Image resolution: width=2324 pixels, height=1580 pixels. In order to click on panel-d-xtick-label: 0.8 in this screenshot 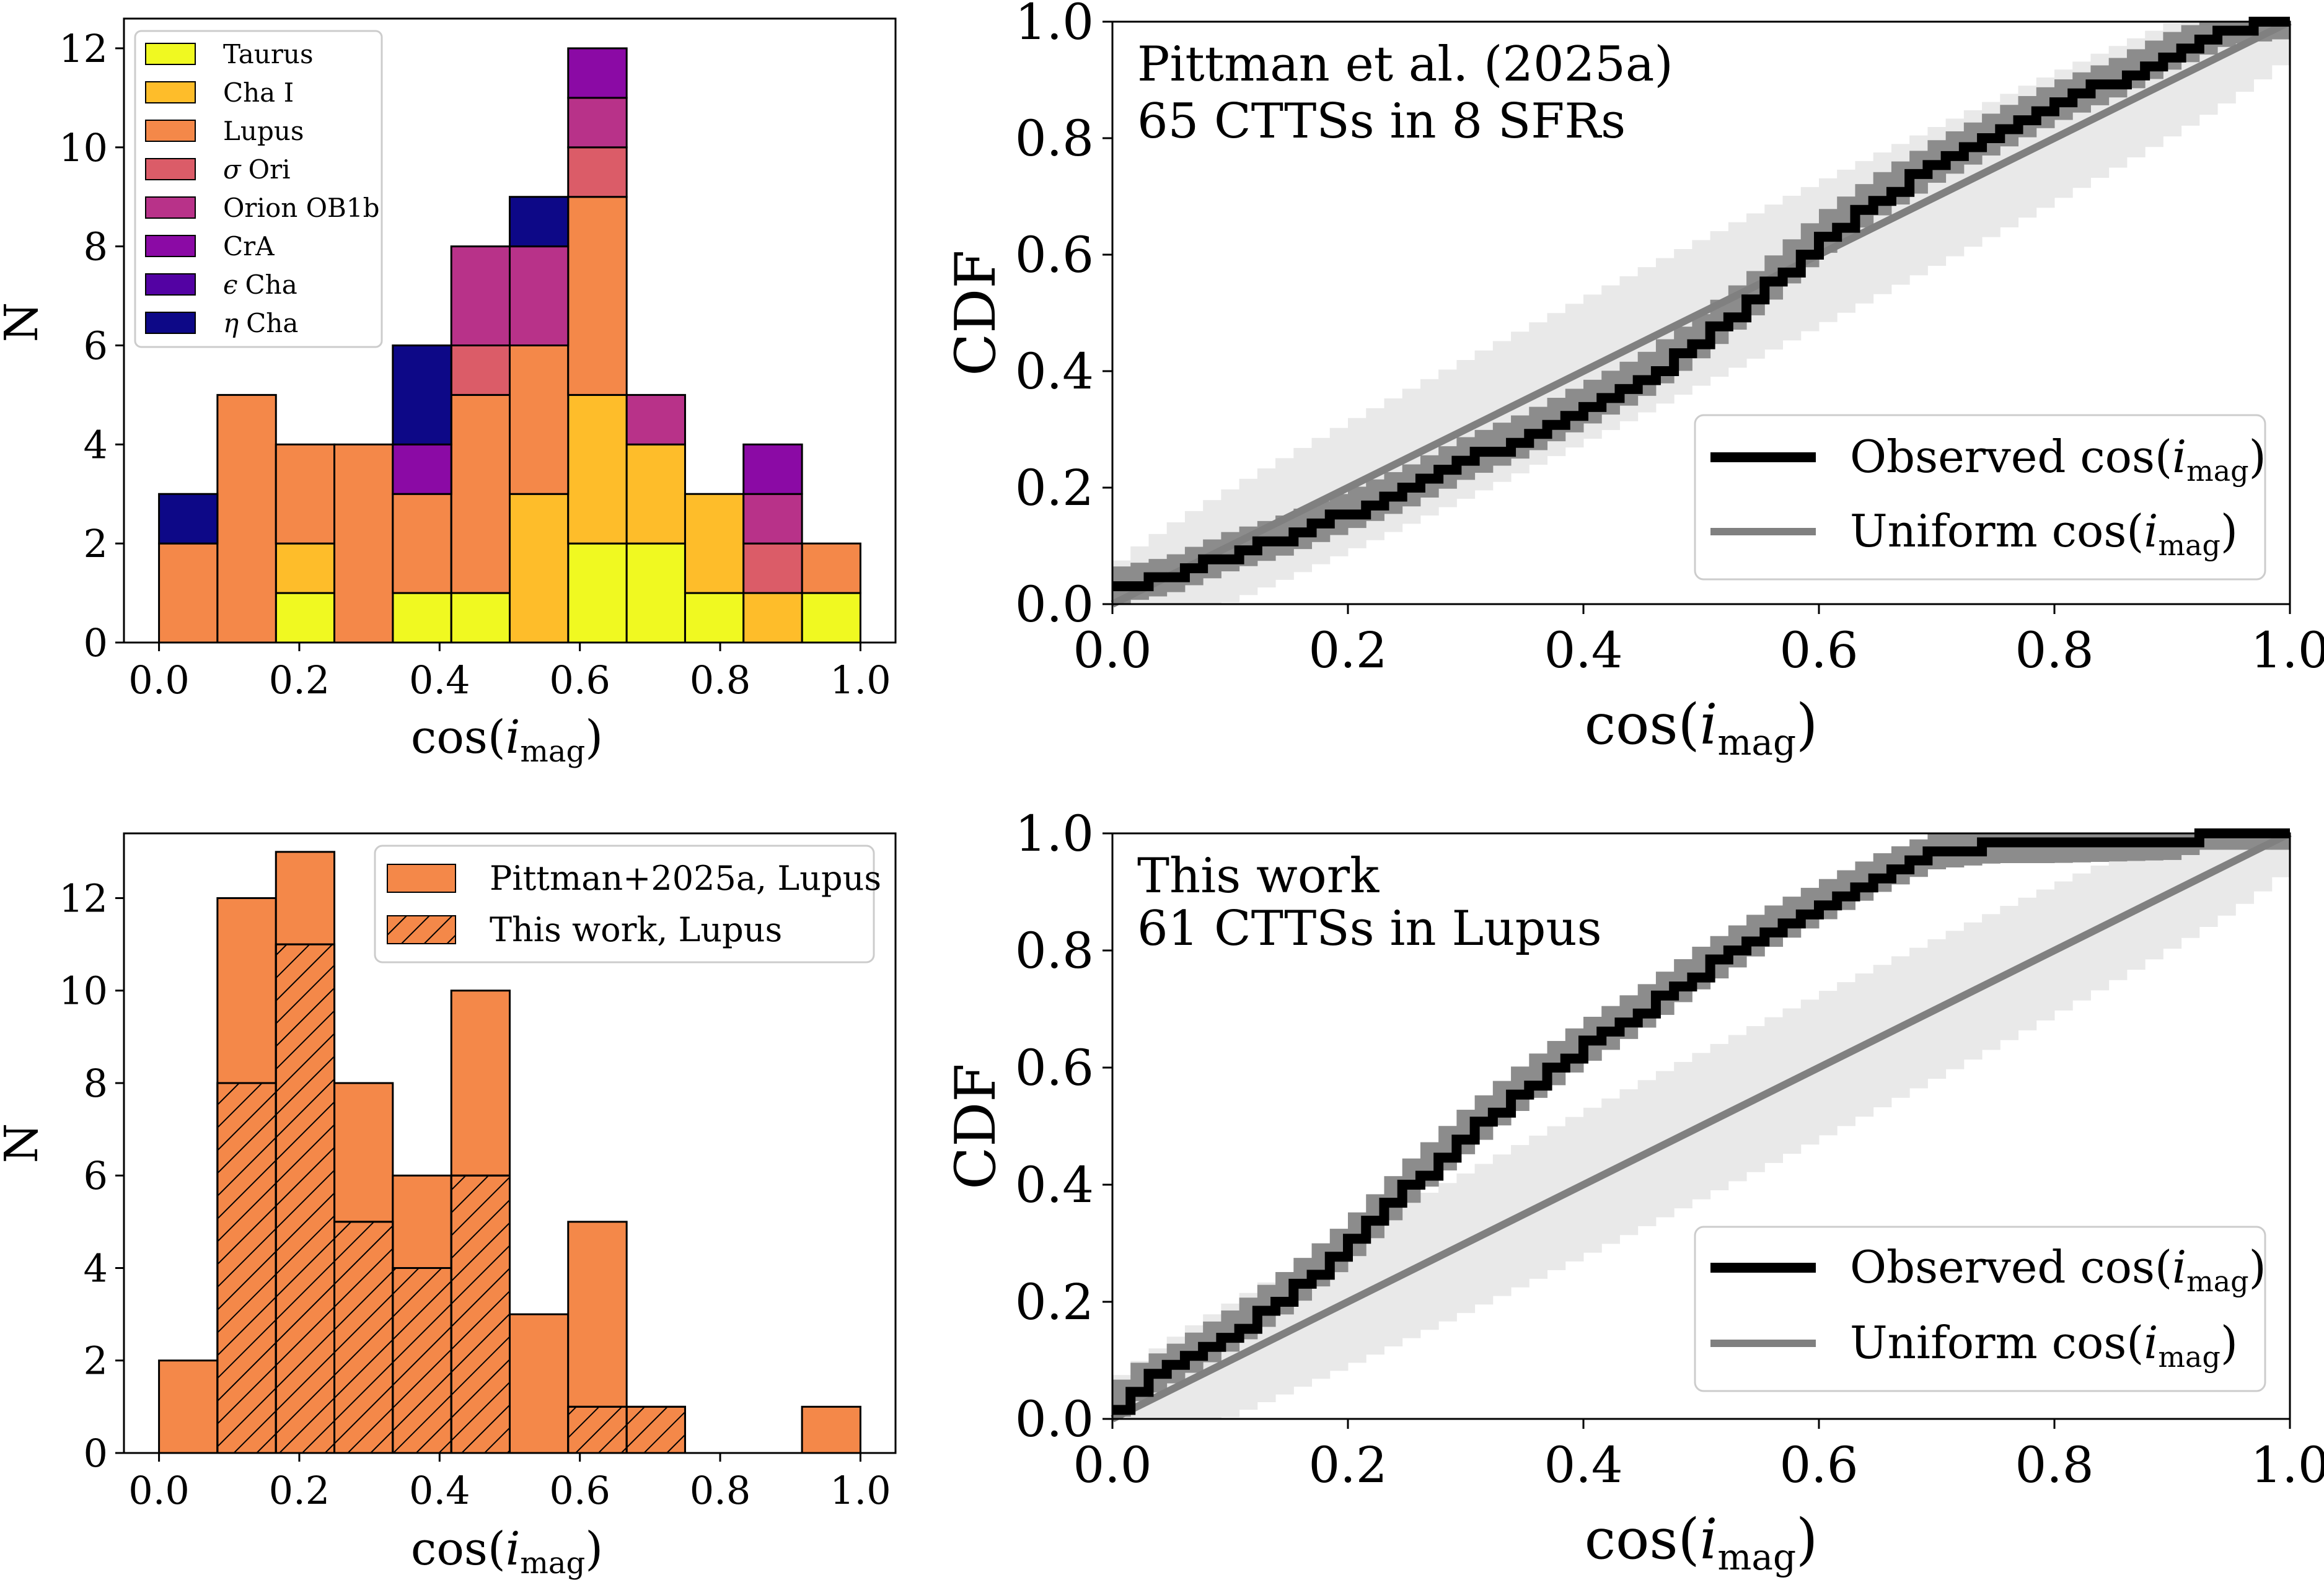, I will do `click(2054, 1465)`.